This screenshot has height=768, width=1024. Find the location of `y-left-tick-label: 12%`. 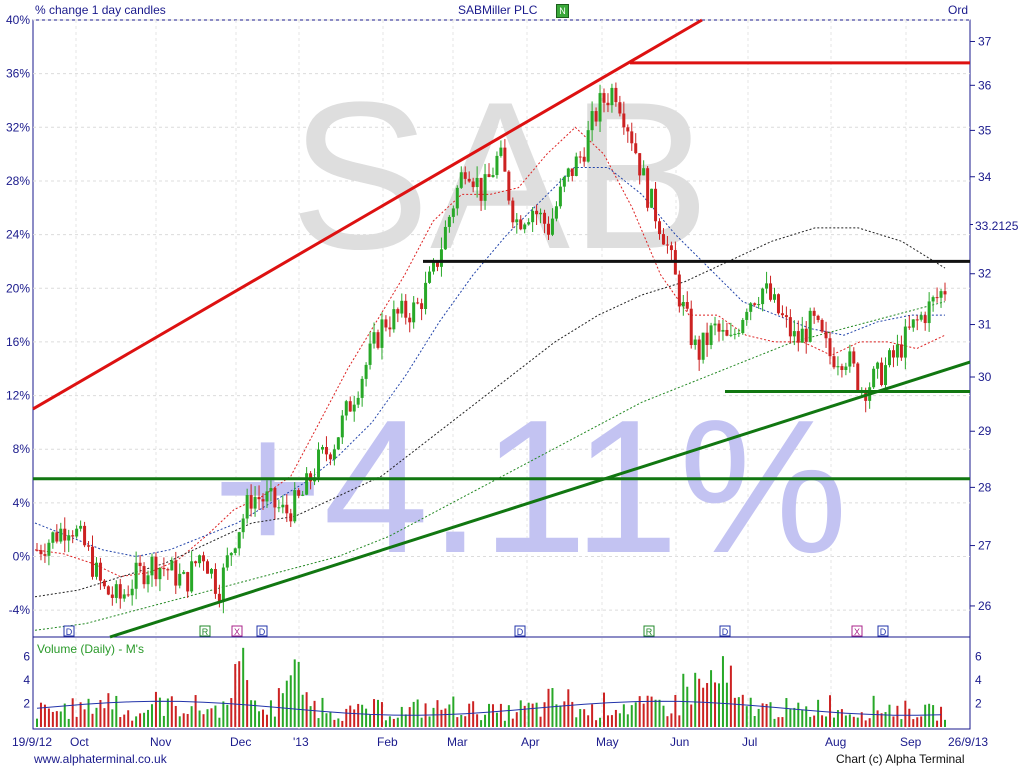

y-left-tick-label: 12% is located at coordinates (18, 396).